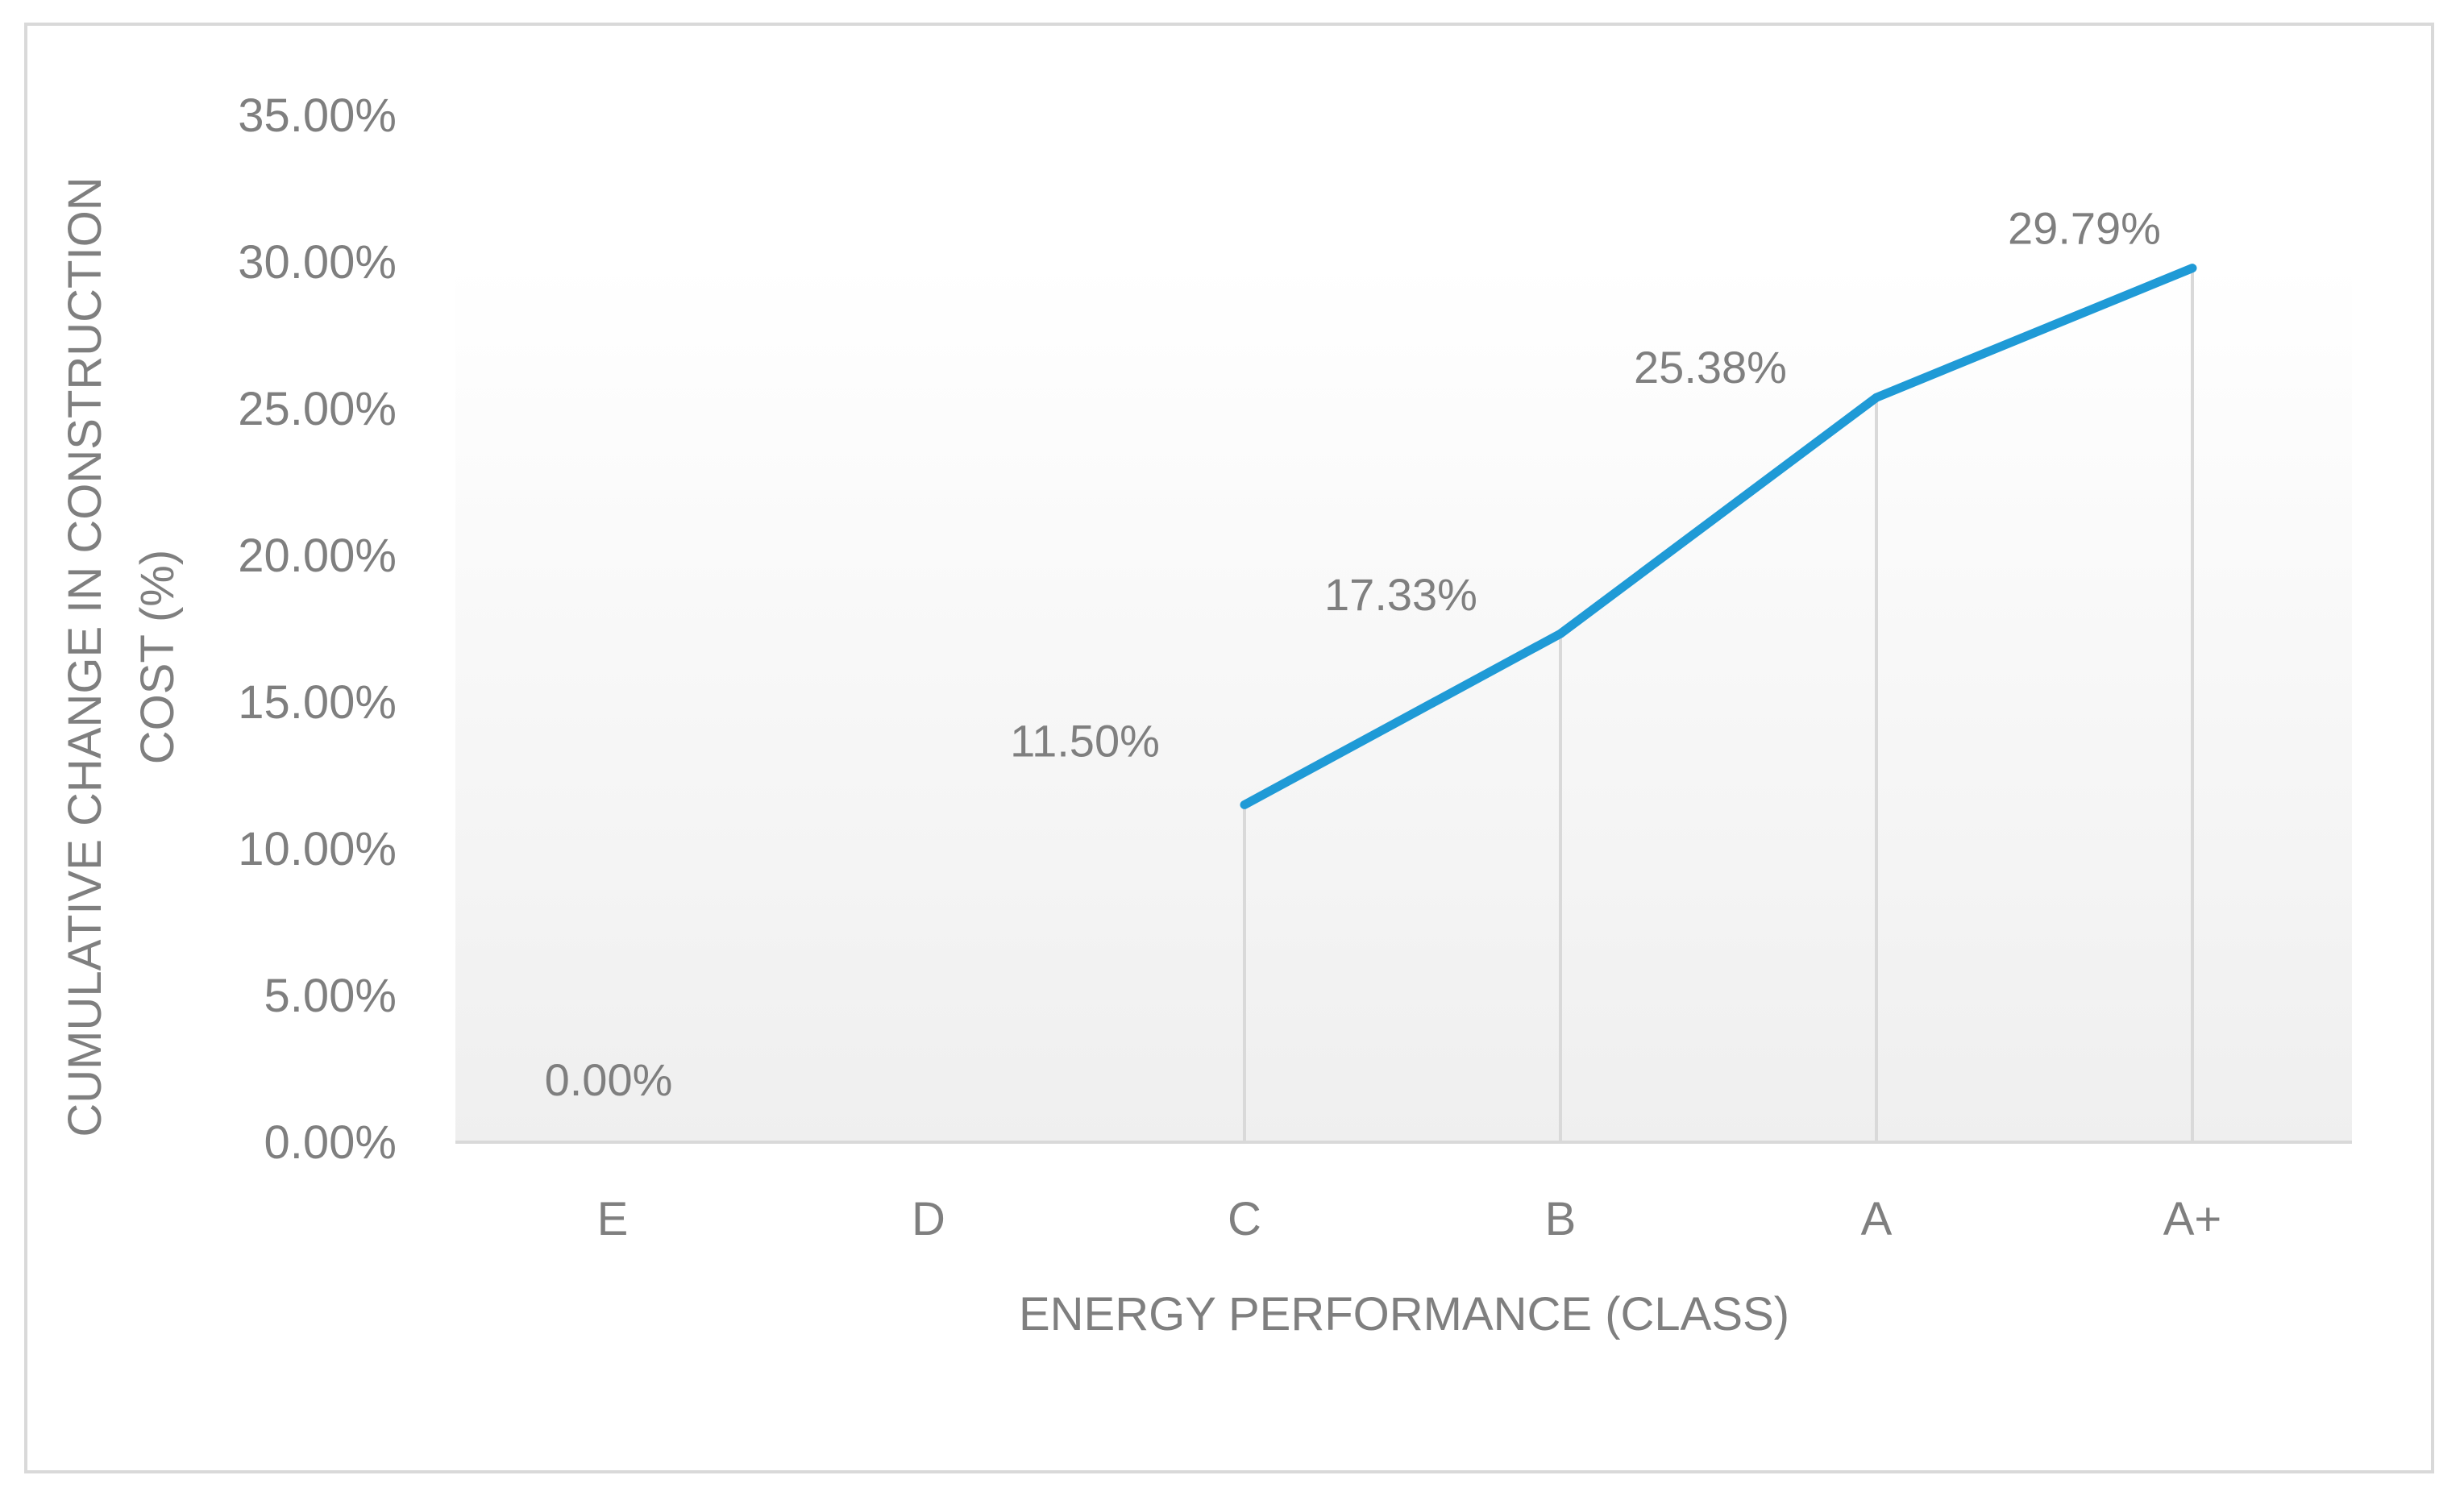  Describe the element at coordinates (318, 556) in the screenshot. I see `y-tick-label: 20.00%` at that location.